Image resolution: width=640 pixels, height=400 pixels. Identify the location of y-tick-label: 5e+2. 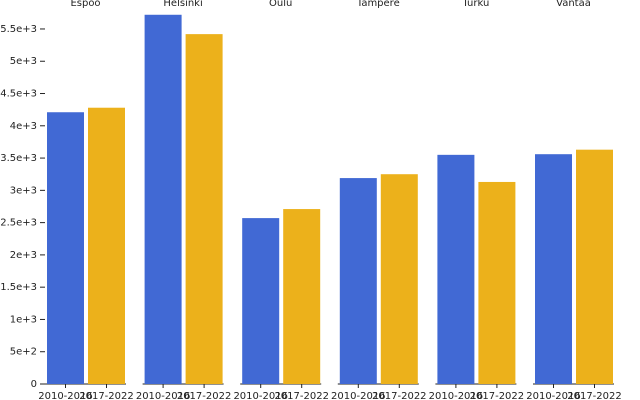
(23, 352).